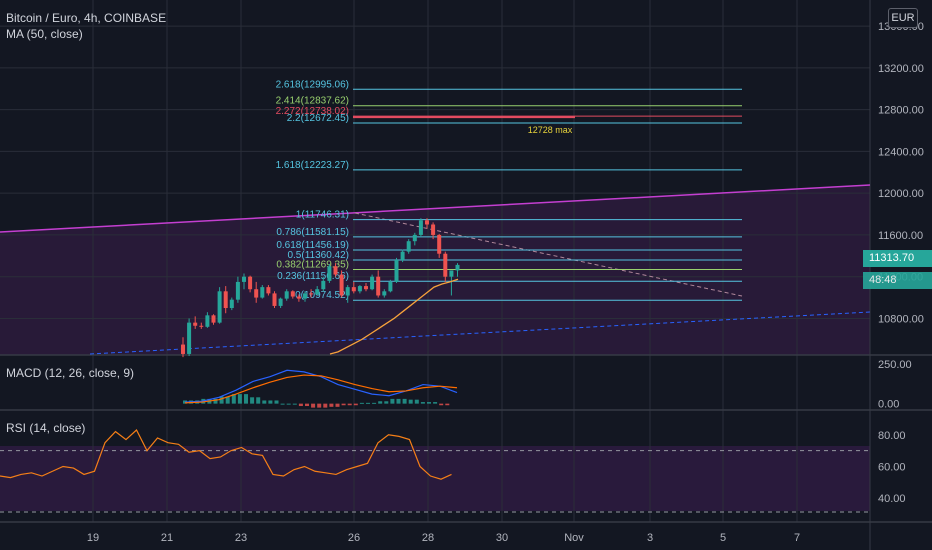  I want to click on symbol-legend: Bitcoin / Euro, 4h, COINBASE, so click(86, 18).